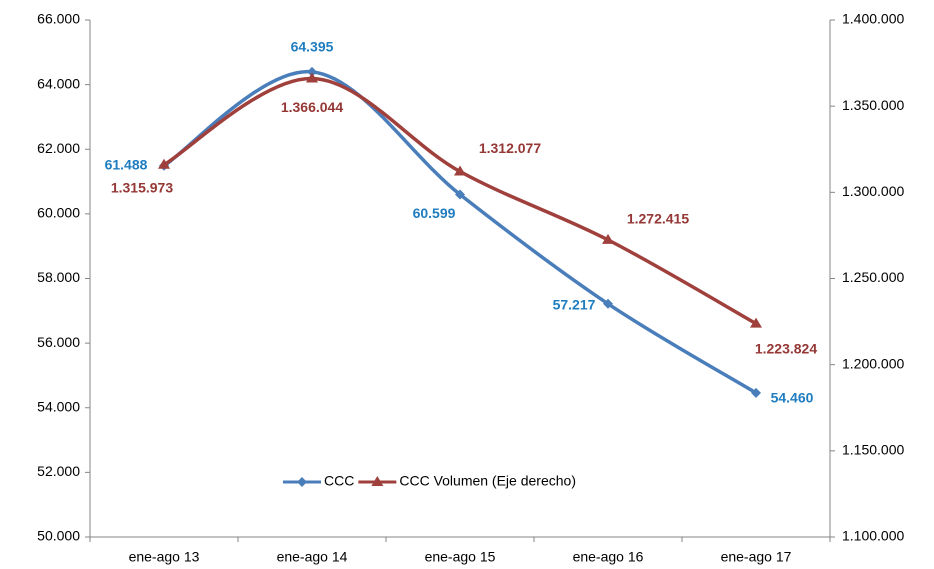 The width and height of the screenshot is (934, 569). What do you see at coordinates (312, 557) in the screenshot?
I see `x-tick-label: ene-ago 14` at bounding box center [312, 557].